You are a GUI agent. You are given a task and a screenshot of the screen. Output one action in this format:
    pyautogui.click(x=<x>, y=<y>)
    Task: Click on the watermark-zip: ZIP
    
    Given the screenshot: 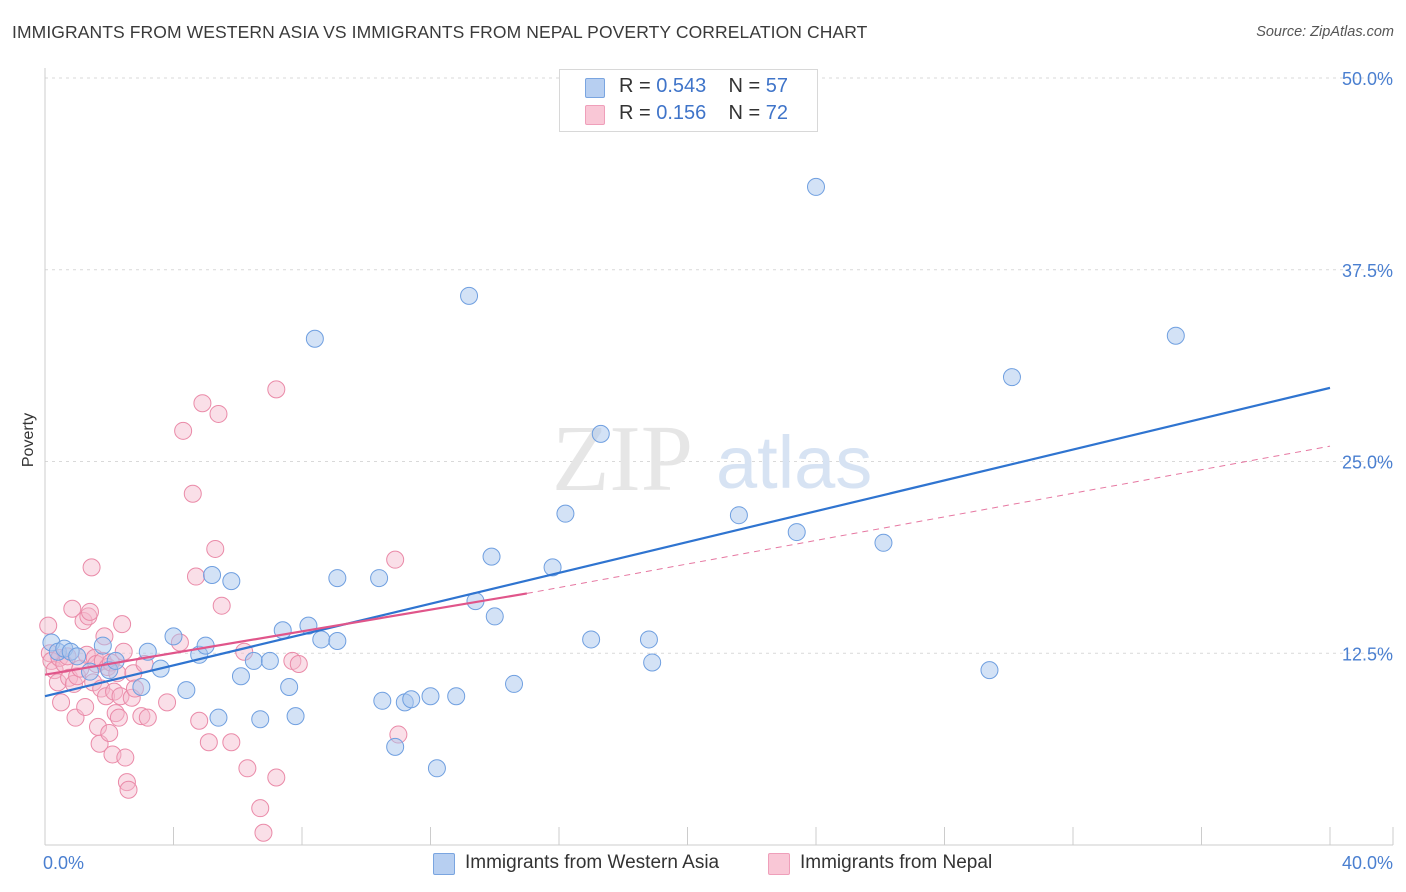 What is the action you would take?
    pyautogui.click(x=622, y=459)
    